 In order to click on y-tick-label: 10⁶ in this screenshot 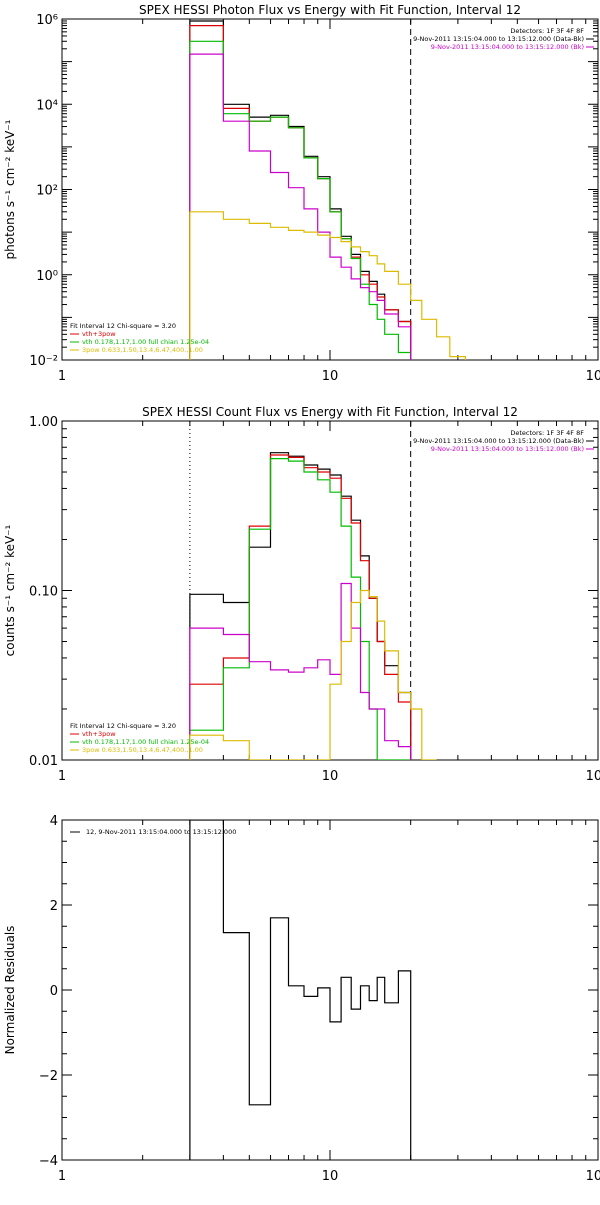, I will do `click(47, 20)`.